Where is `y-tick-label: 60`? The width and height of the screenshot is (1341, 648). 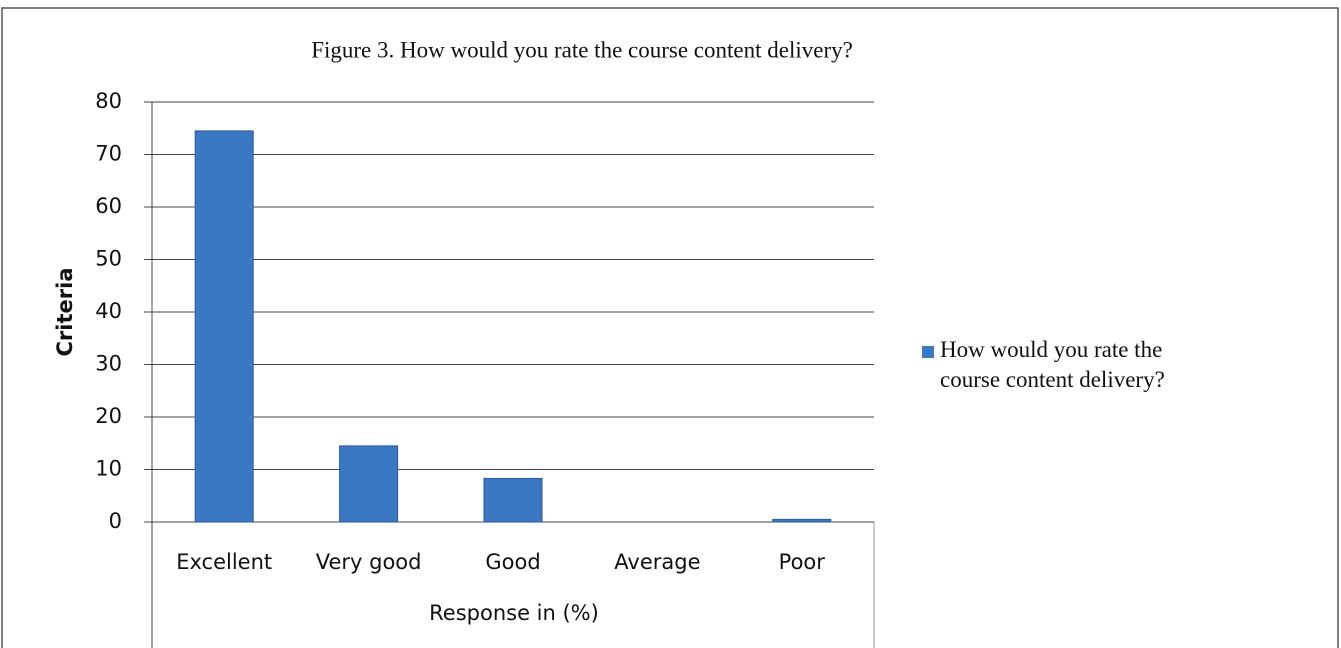
y-tick-label: 60 is located at coordinates (108, 206).